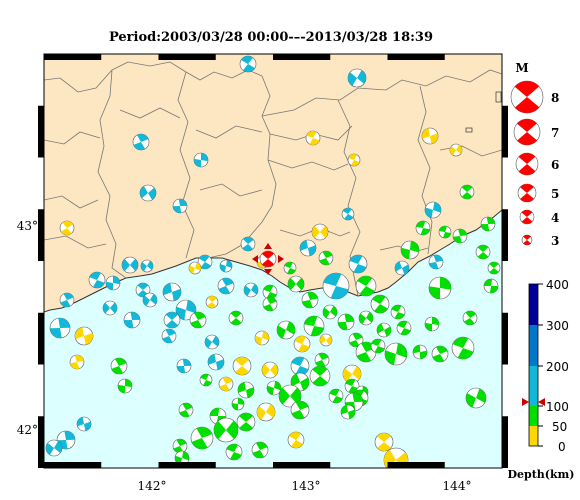  What do you see at coordinates (525, 402) in the screenshot?
I see `depth-marker-left-icon` at bounding box center [525, 402].